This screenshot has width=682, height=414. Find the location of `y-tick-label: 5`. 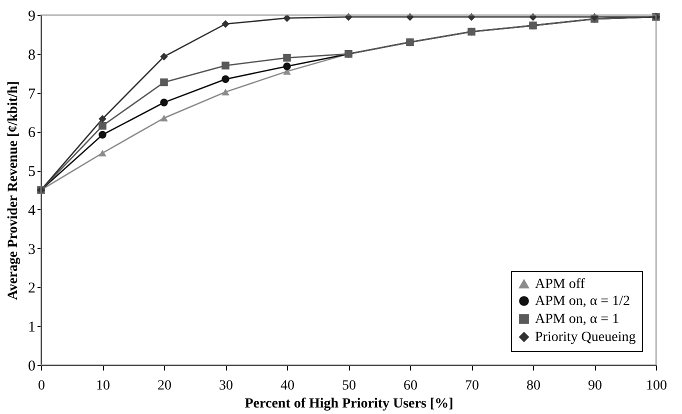

y-tick-label: 5 is located at coordinates (32, 172).